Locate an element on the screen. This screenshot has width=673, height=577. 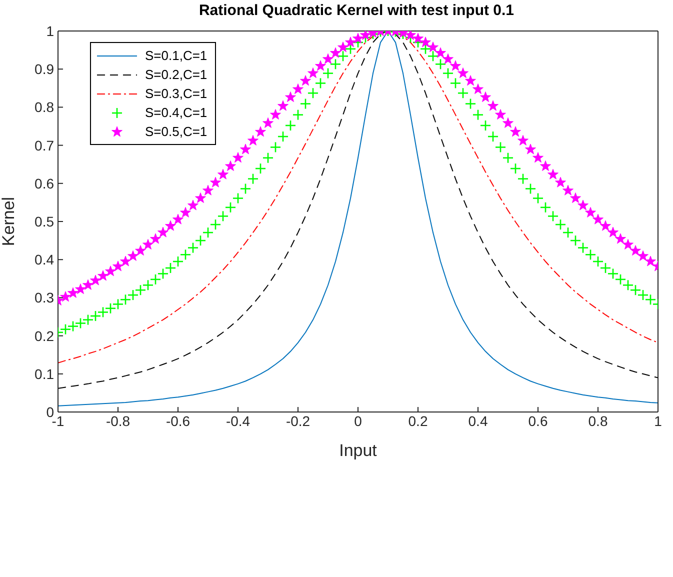
y-axis-title: Kernel is located at coordinates (9, 221).